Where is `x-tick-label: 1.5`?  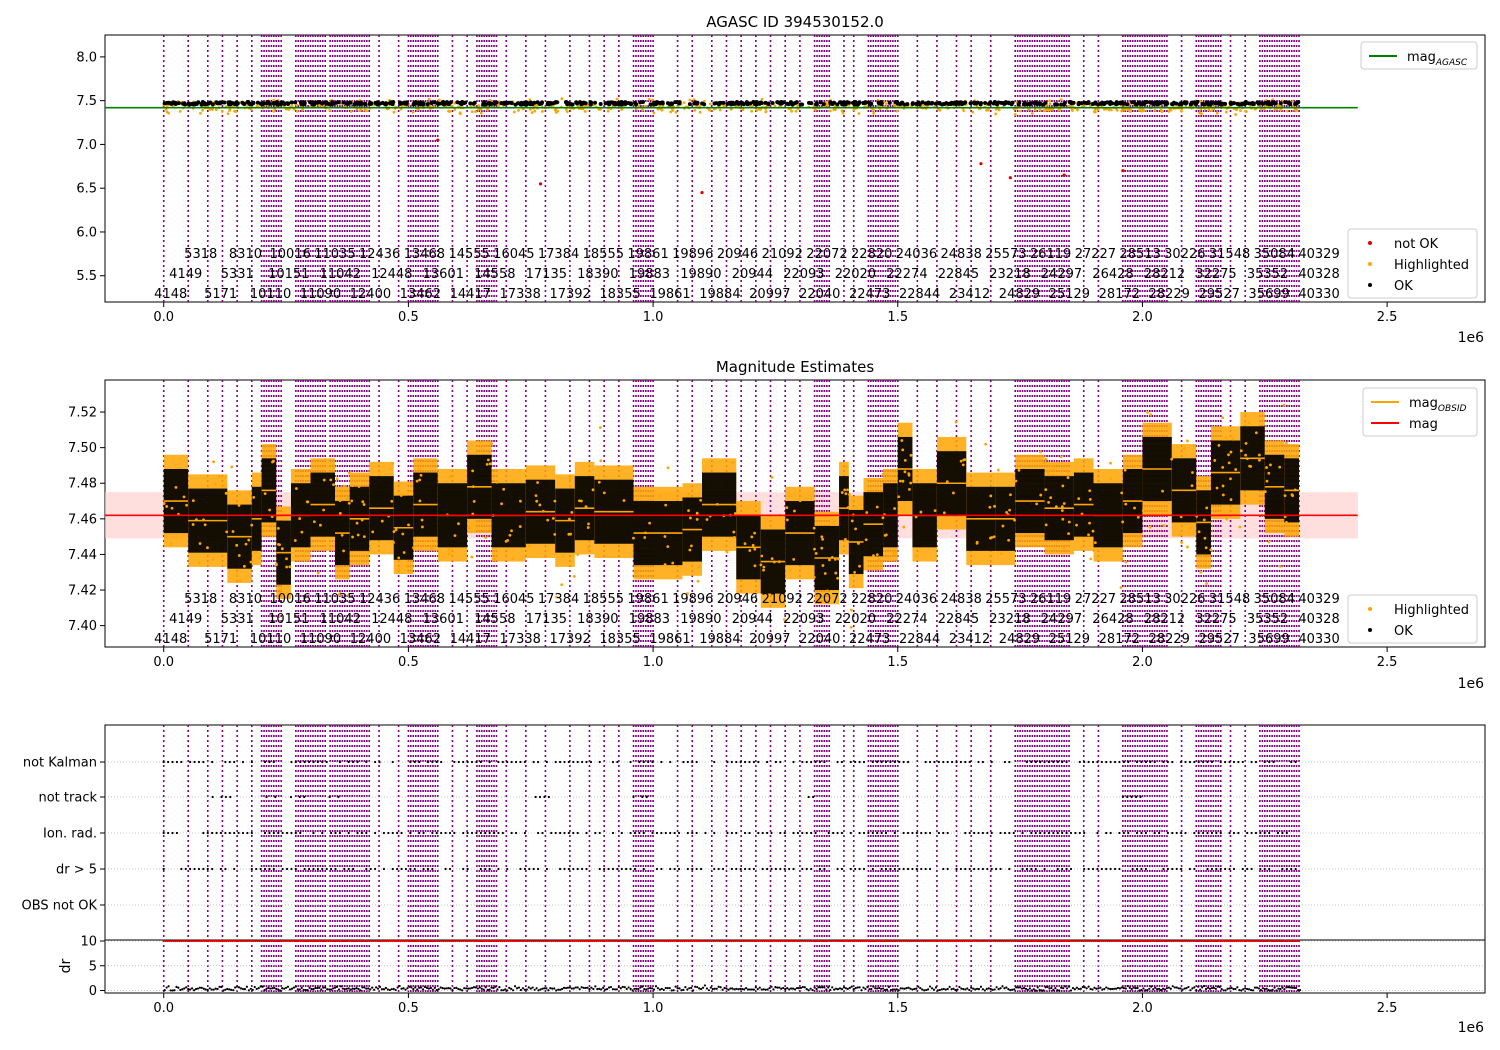 x-tick-label: 1.5 is located at coordinates (897, 1008).